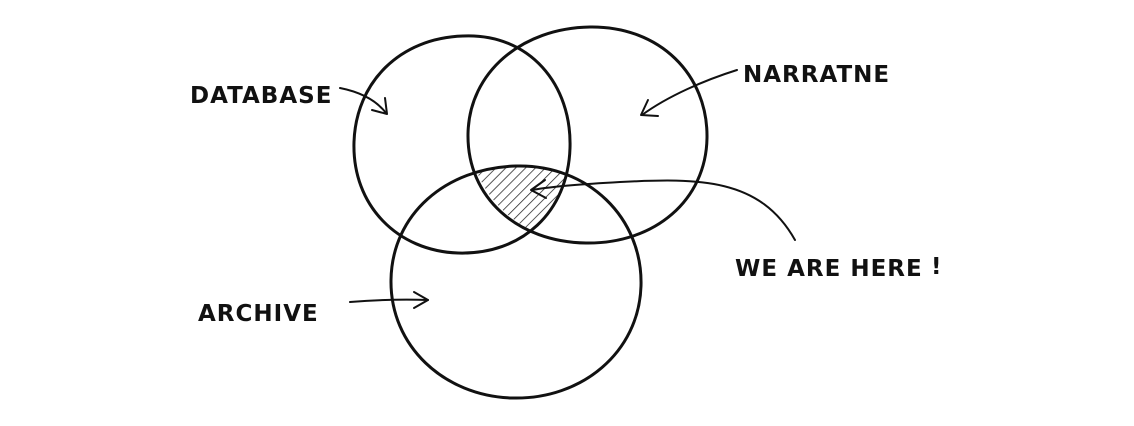  Describe the element at coordinates (587, 135) in the screenshot. I see `narrative-circle` at that location.